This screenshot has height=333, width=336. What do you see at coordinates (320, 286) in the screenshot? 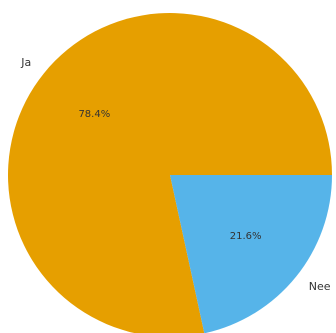
I see `category-label-nee: Nee` at bounding box center [320, 286].